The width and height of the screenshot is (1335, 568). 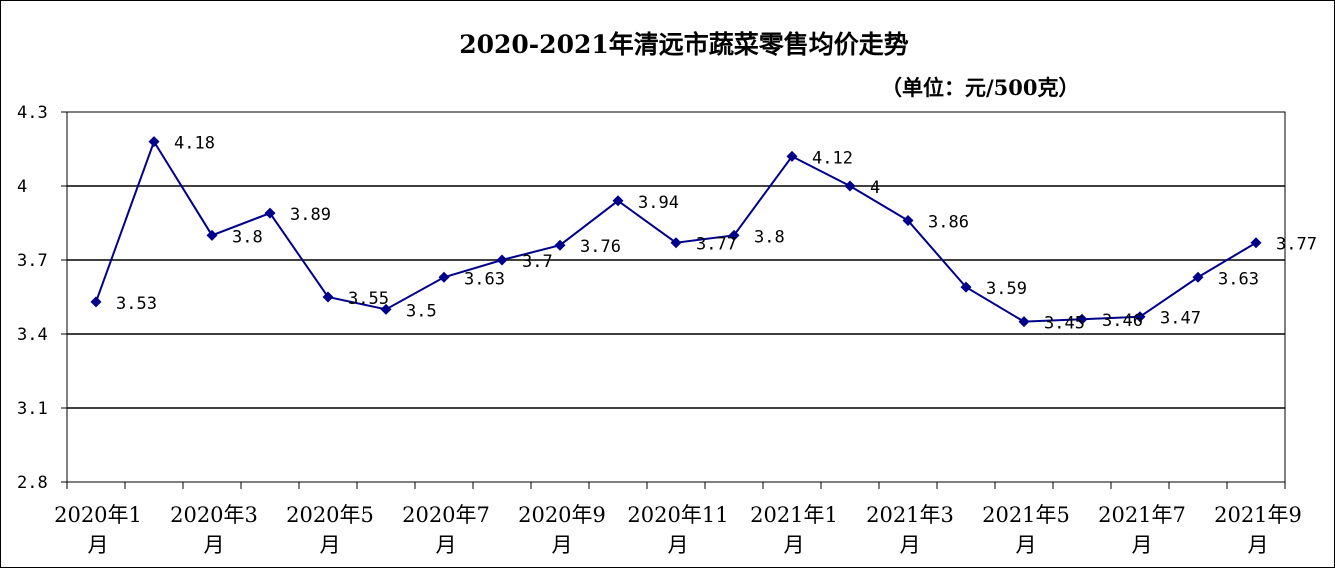 What do you see at coordinates (214, 515) in the screenshot?
I see `x-tick-label: 2020年3` at bounding box center [214, 515].